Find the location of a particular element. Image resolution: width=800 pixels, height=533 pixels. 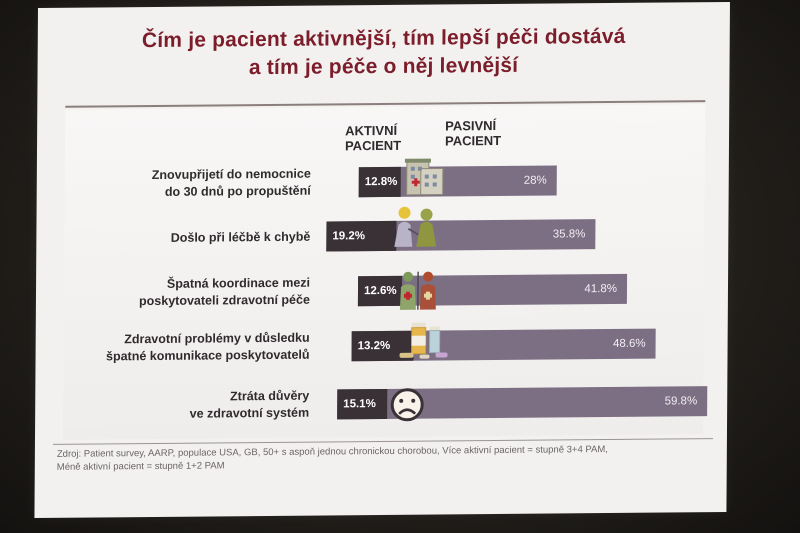

value-passive: 48.6% is located at coordinates (629, 343).